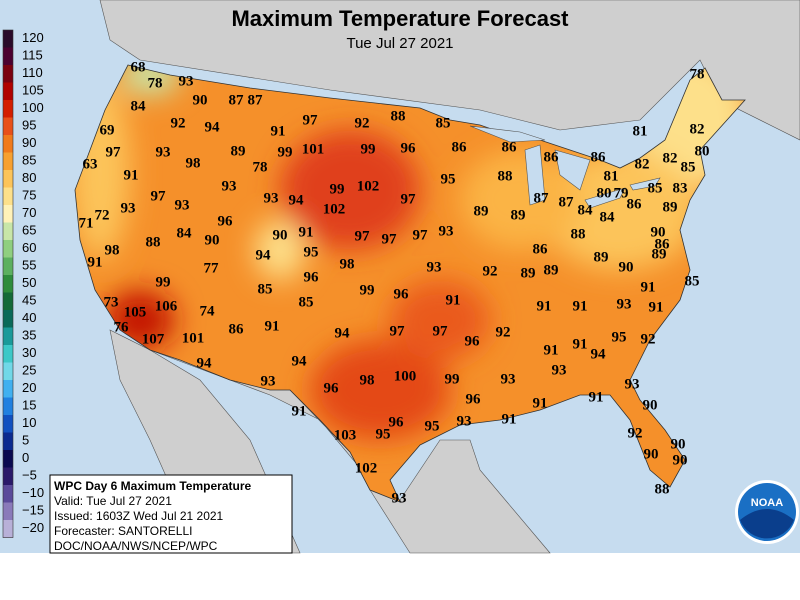  What do you see at coordinates (33, 527) in the screenshot?
I see `legend-label: −20` at bounding box center [33, 527].